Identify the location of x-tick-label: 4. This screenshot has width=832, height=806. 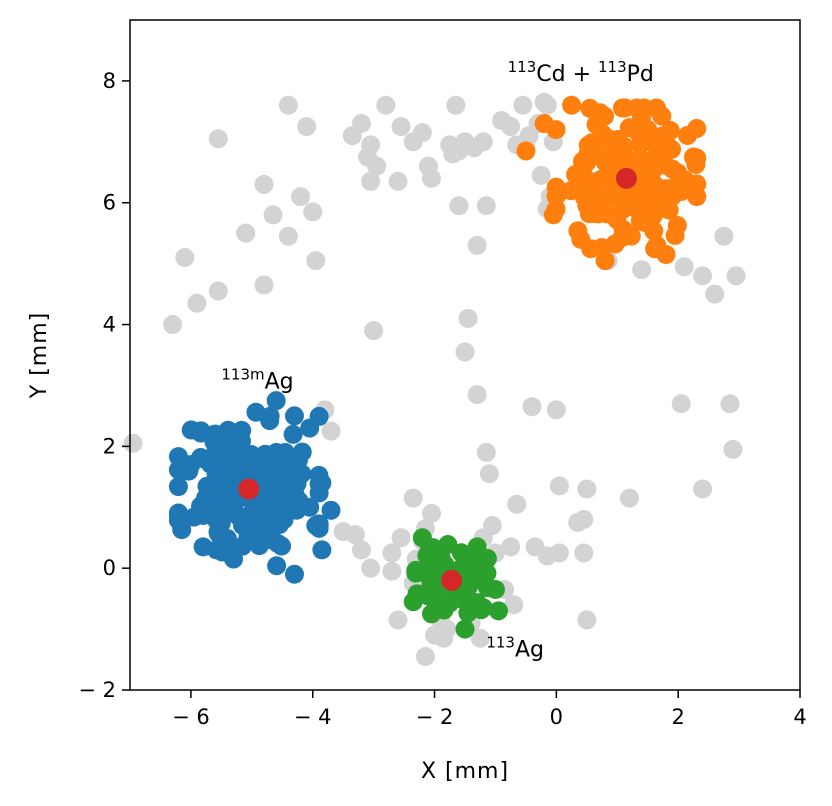
(799, 717).